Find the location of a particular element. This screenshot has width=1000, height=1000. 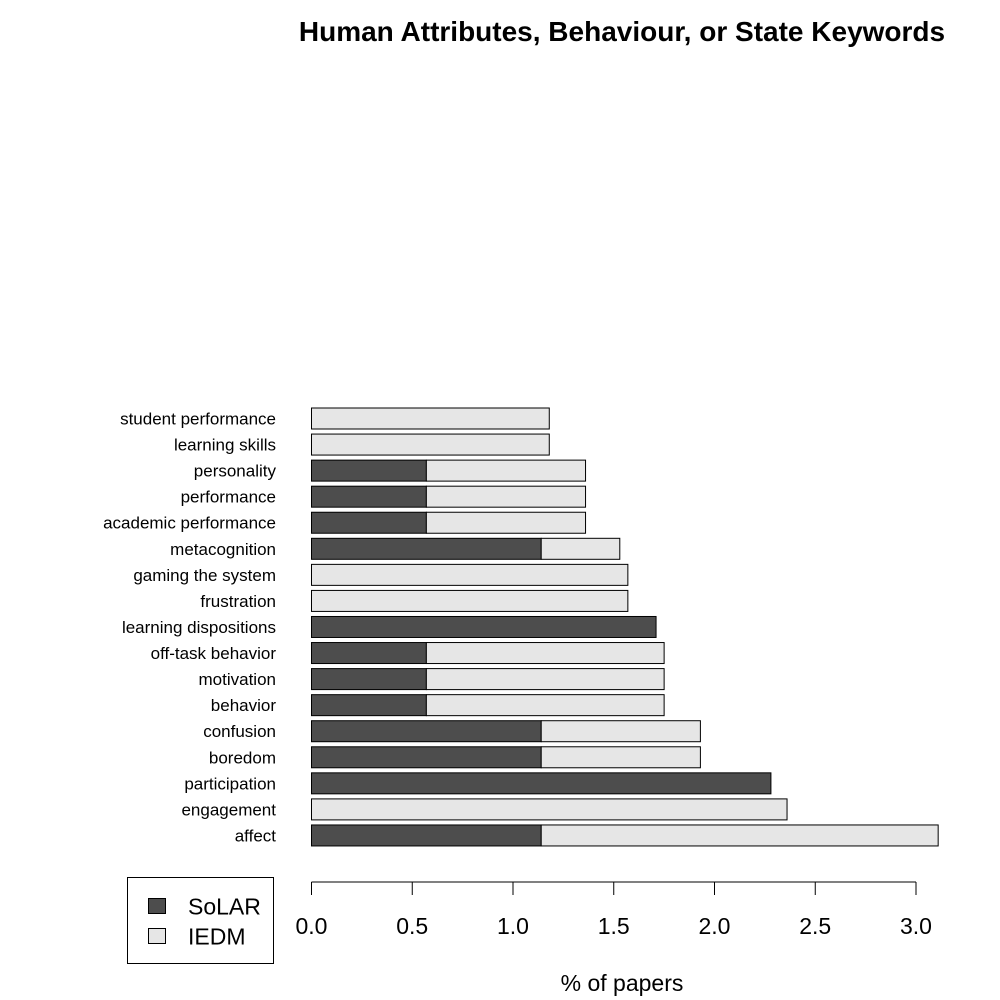

legend-label-solar: SoLAR is located at coordinates (224, 907).